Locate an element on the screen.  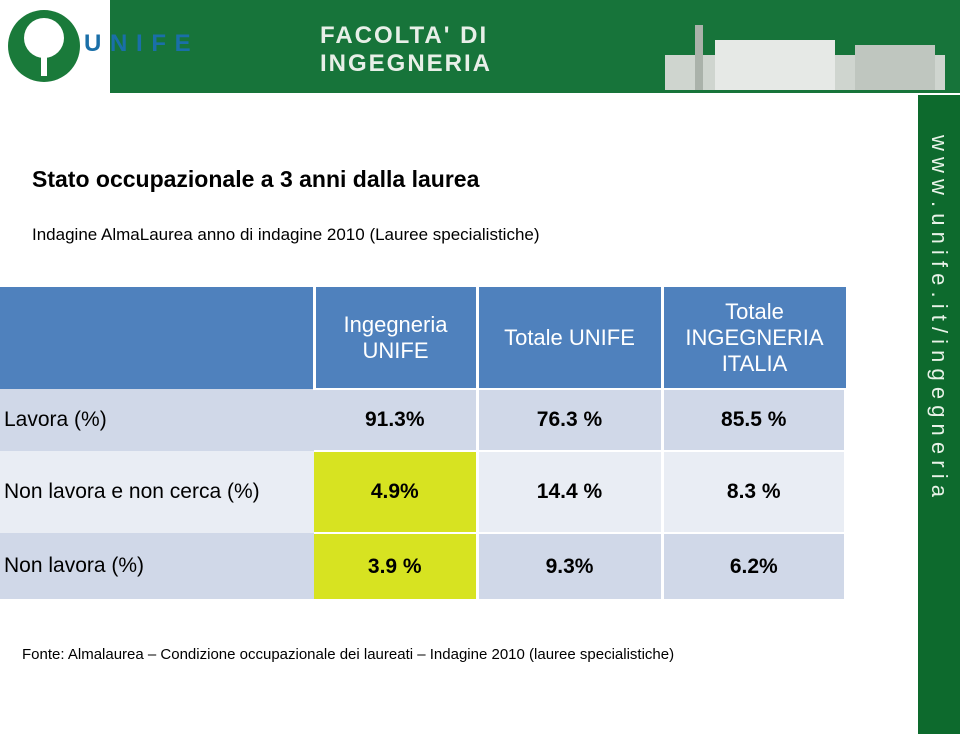
row: Lavora (%) 91.3% 76.3 % 85.5 % is located at coordinates (423, 419).